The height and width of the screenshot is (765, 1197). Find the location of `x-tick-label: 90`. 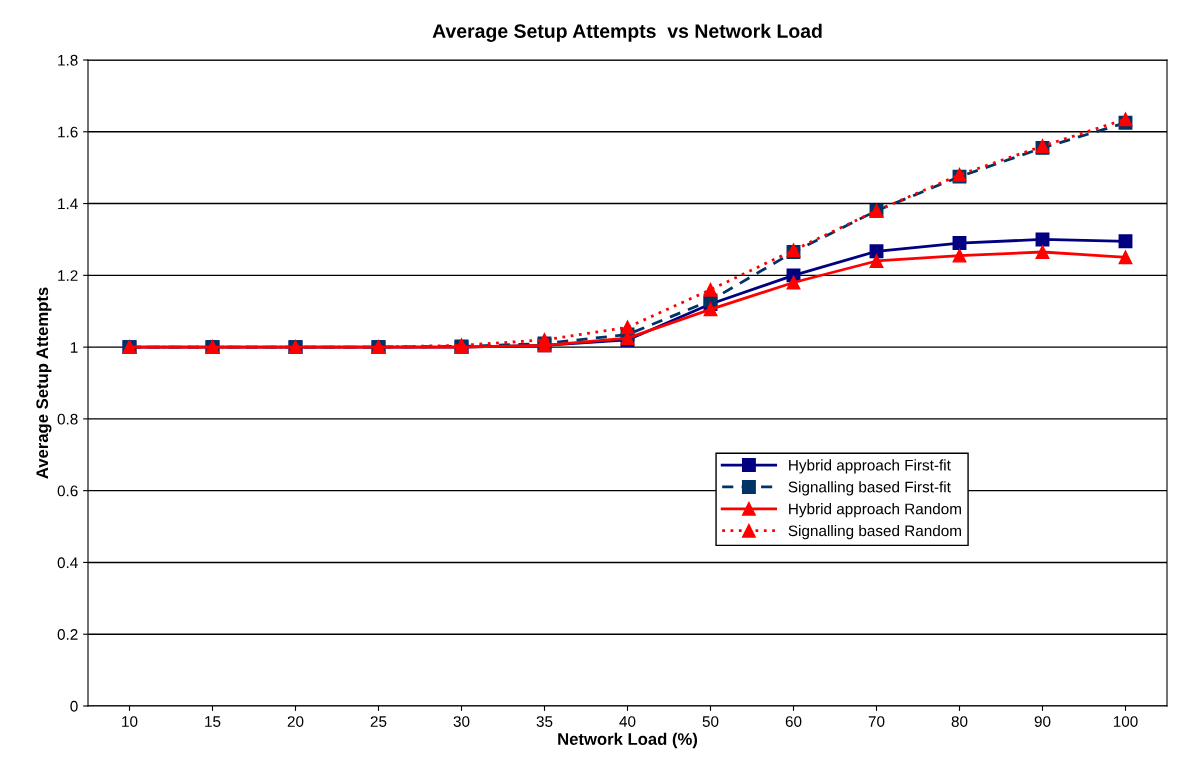

x-tick-label: 90 is located at coordinates (1042, 721).